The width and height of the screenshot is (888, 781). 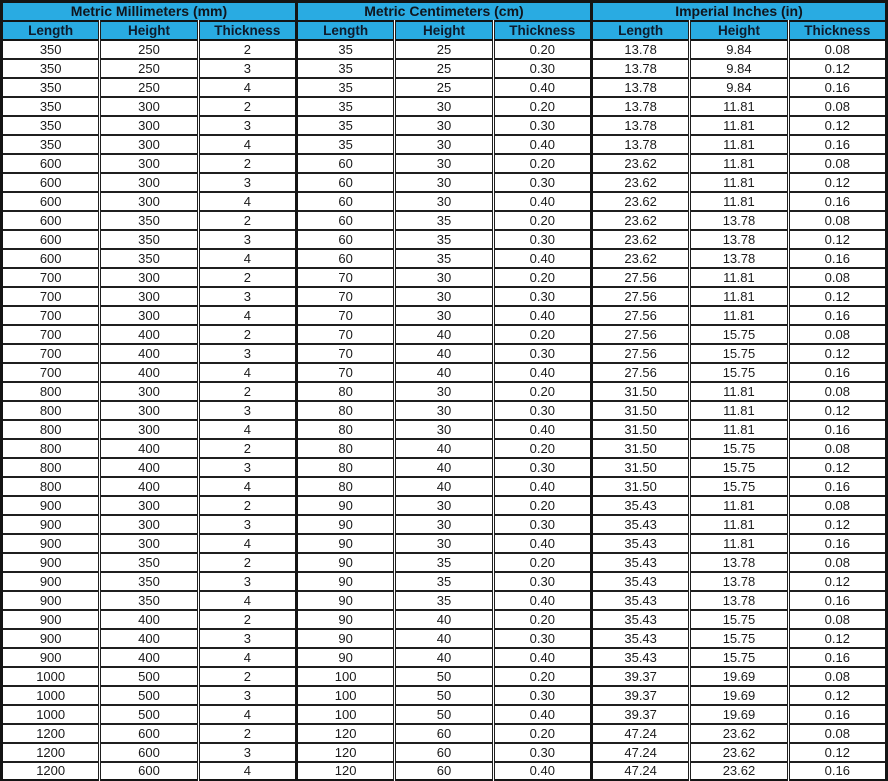 What do you see at coordinates (148, 30) in the screenshot?
I see `column-header-mm-height: Height` at bounding box center [148, 30].